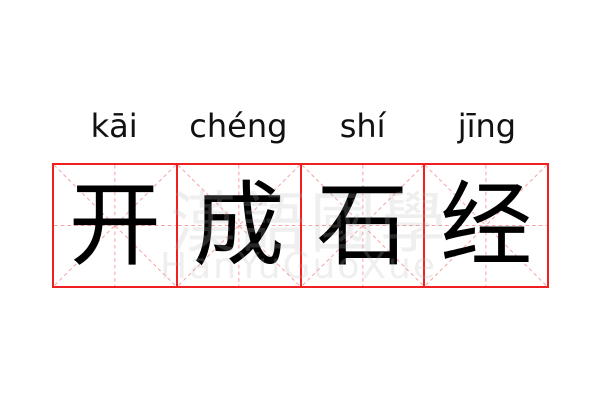 Image resolution: width=600 pixels, height=400 pixels. I want to click on hanzi-3: 石, so click(362, 225).